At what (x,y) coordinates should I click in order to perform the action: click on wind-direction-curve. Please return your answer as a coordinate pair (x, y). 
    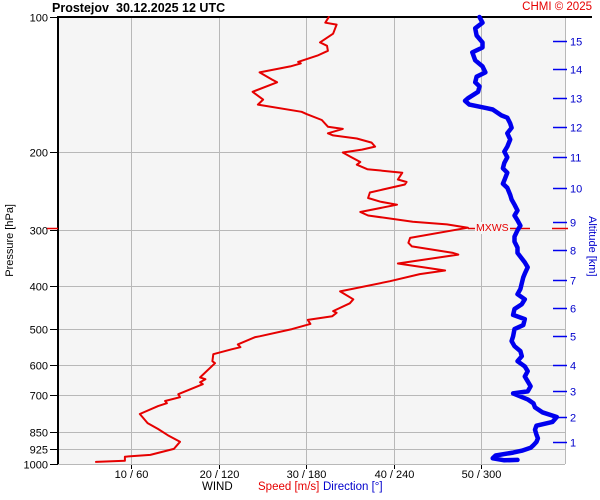
    Looking at the image, I should click on (511, 238).